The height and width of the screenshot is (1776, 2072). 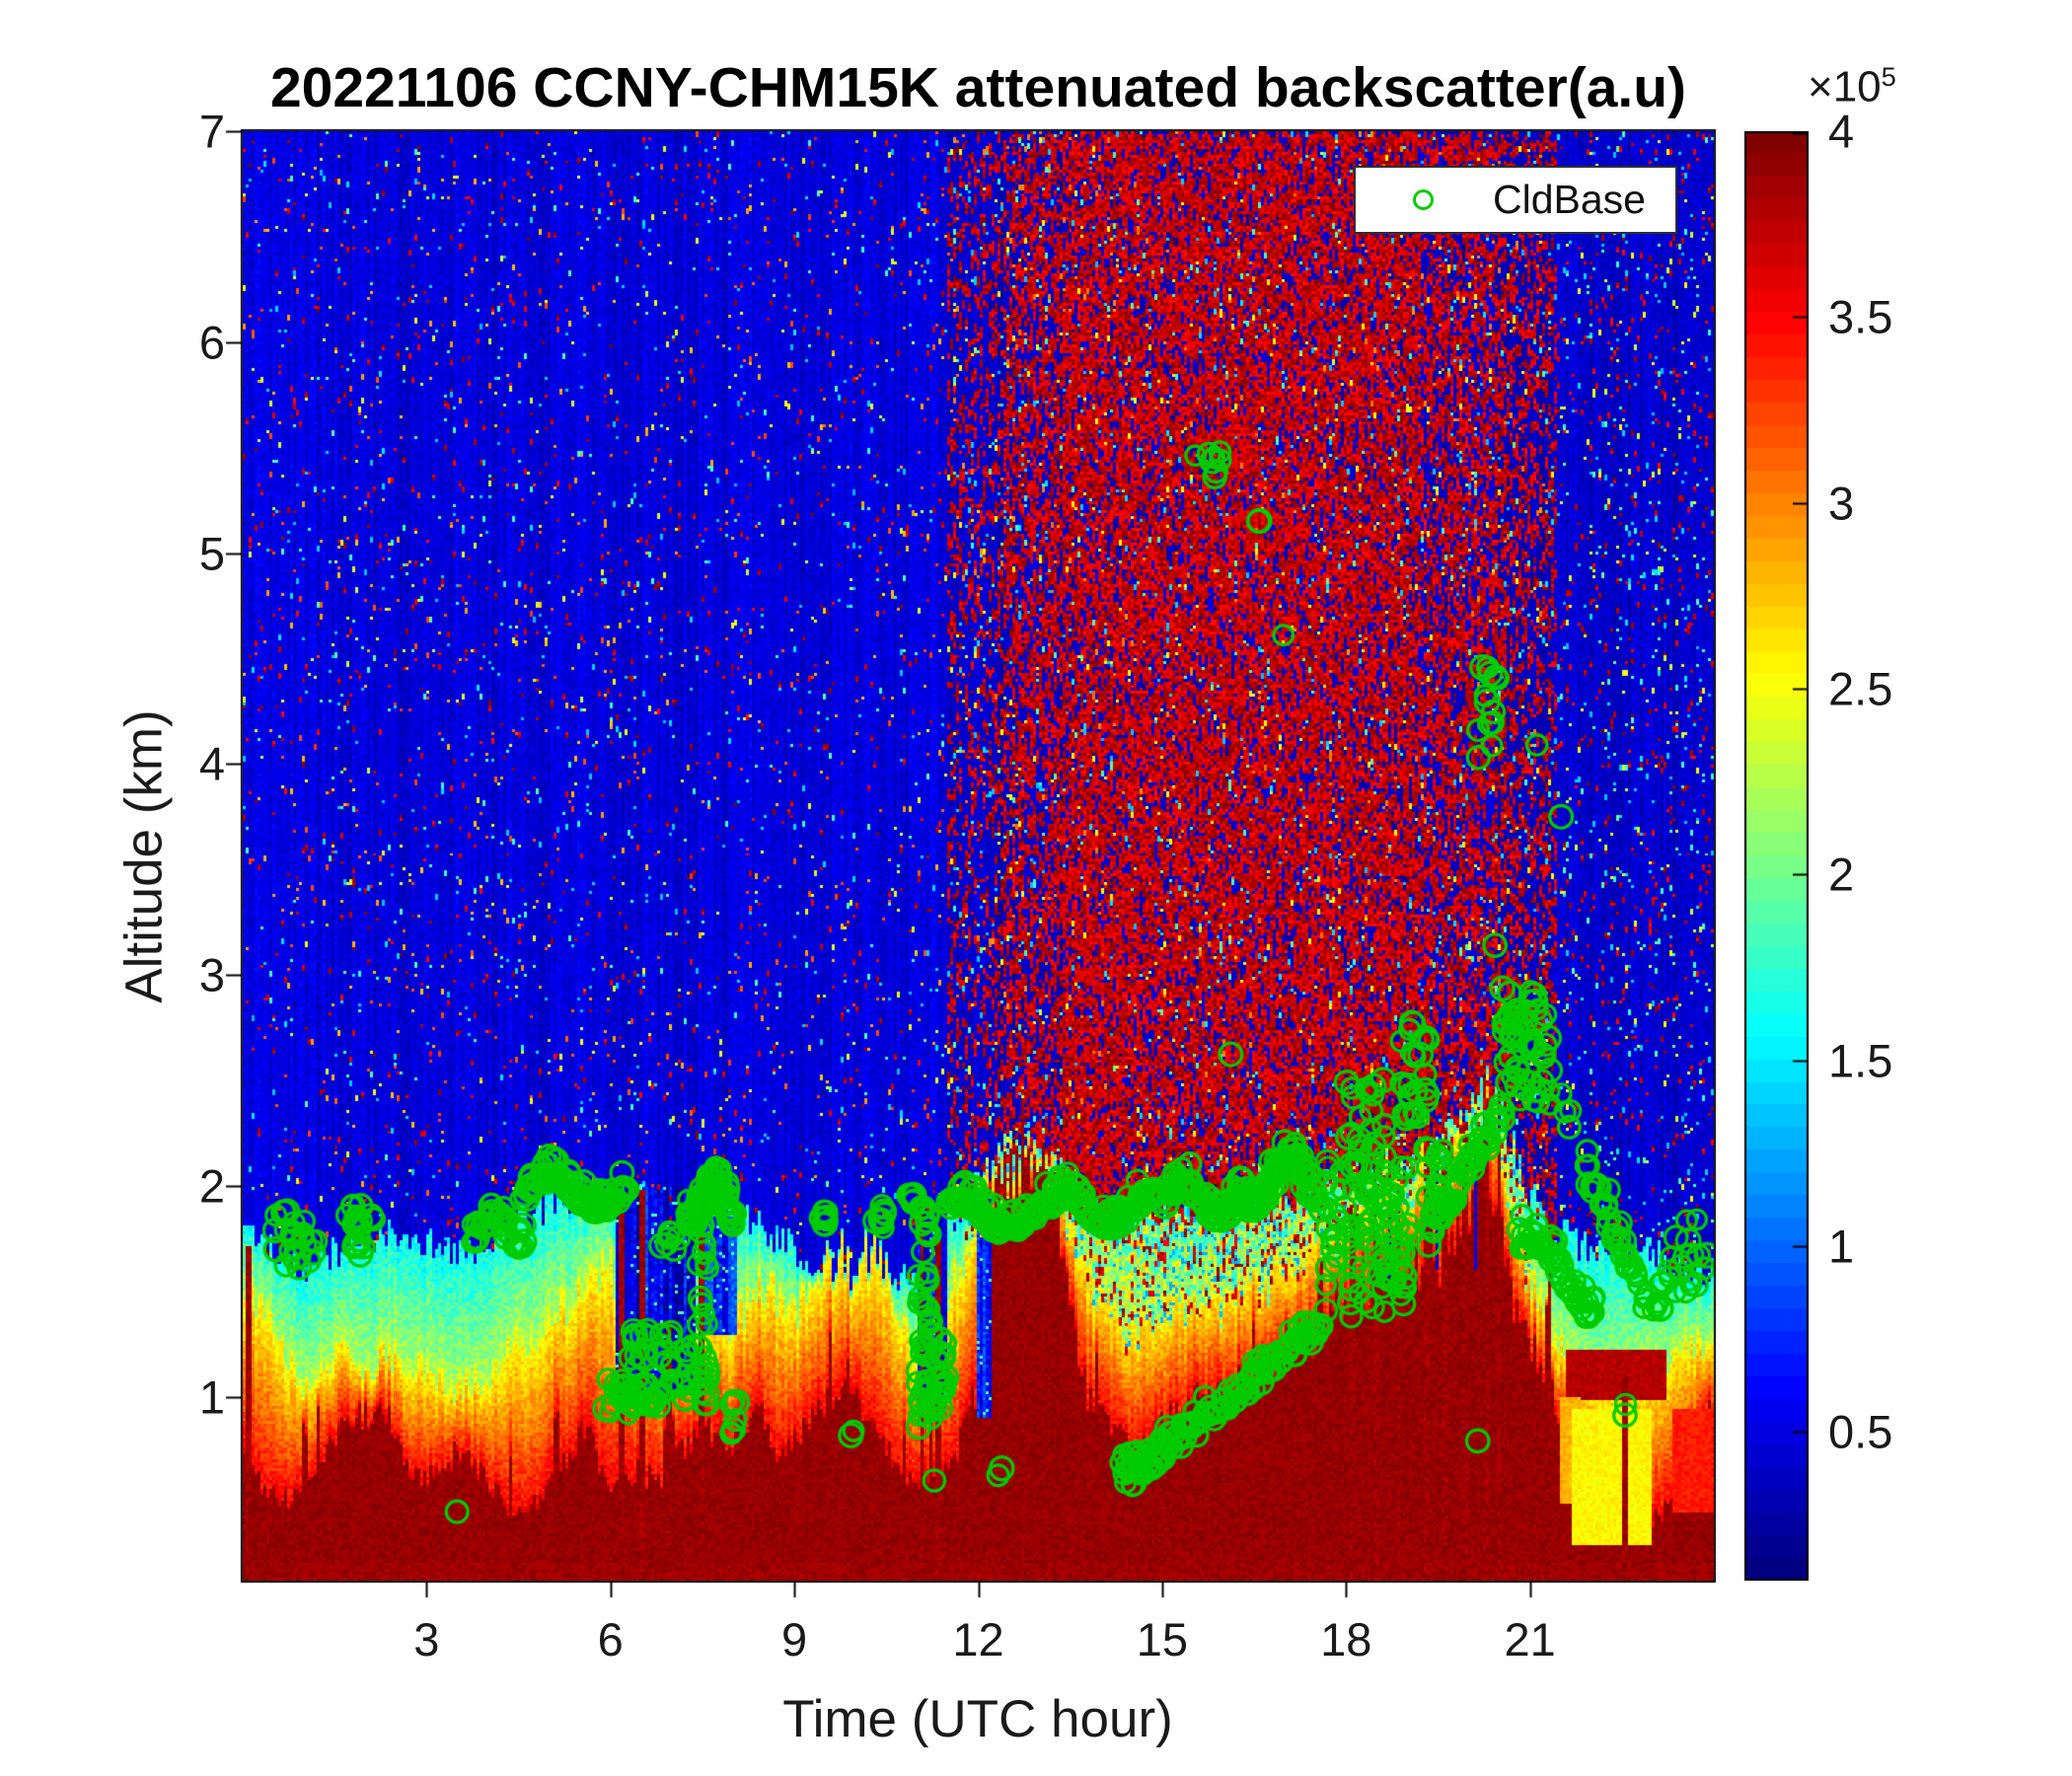 I want to click on y-tick-label-4: 4, so click(x=212, y=764).